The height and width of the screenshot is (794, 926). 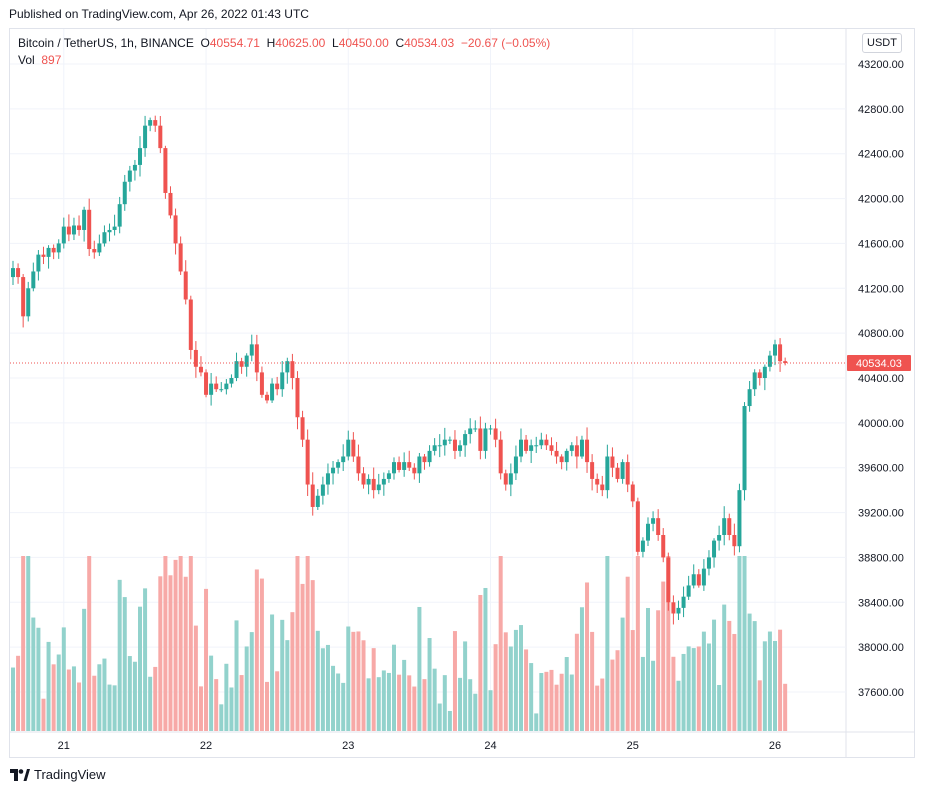 What do you see at coordinates (633, 746) in the screenshot?
I see `time-tick-label: 25` at bounding box center [633, 746].